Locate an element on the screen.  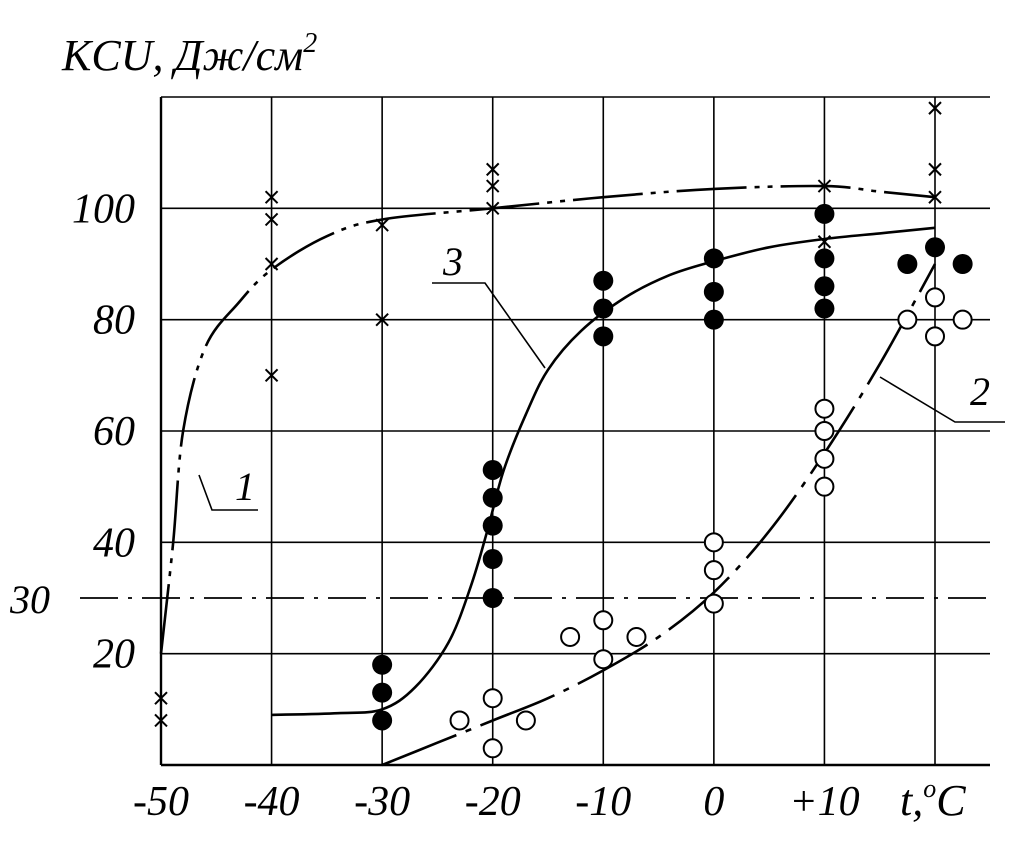
y-axis-title-unit: , Дж/см is located at coordinates (227, 55).